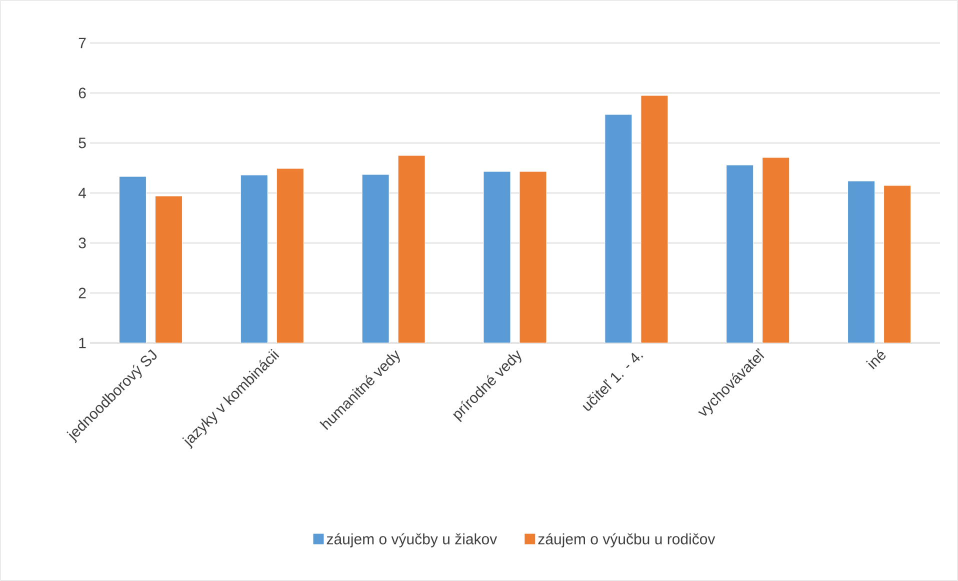 This screenshot has height=581, width=958. Describe the element at coordinates (82, 243) in the screenshot. I see `y-tick-label: 3` at that location.